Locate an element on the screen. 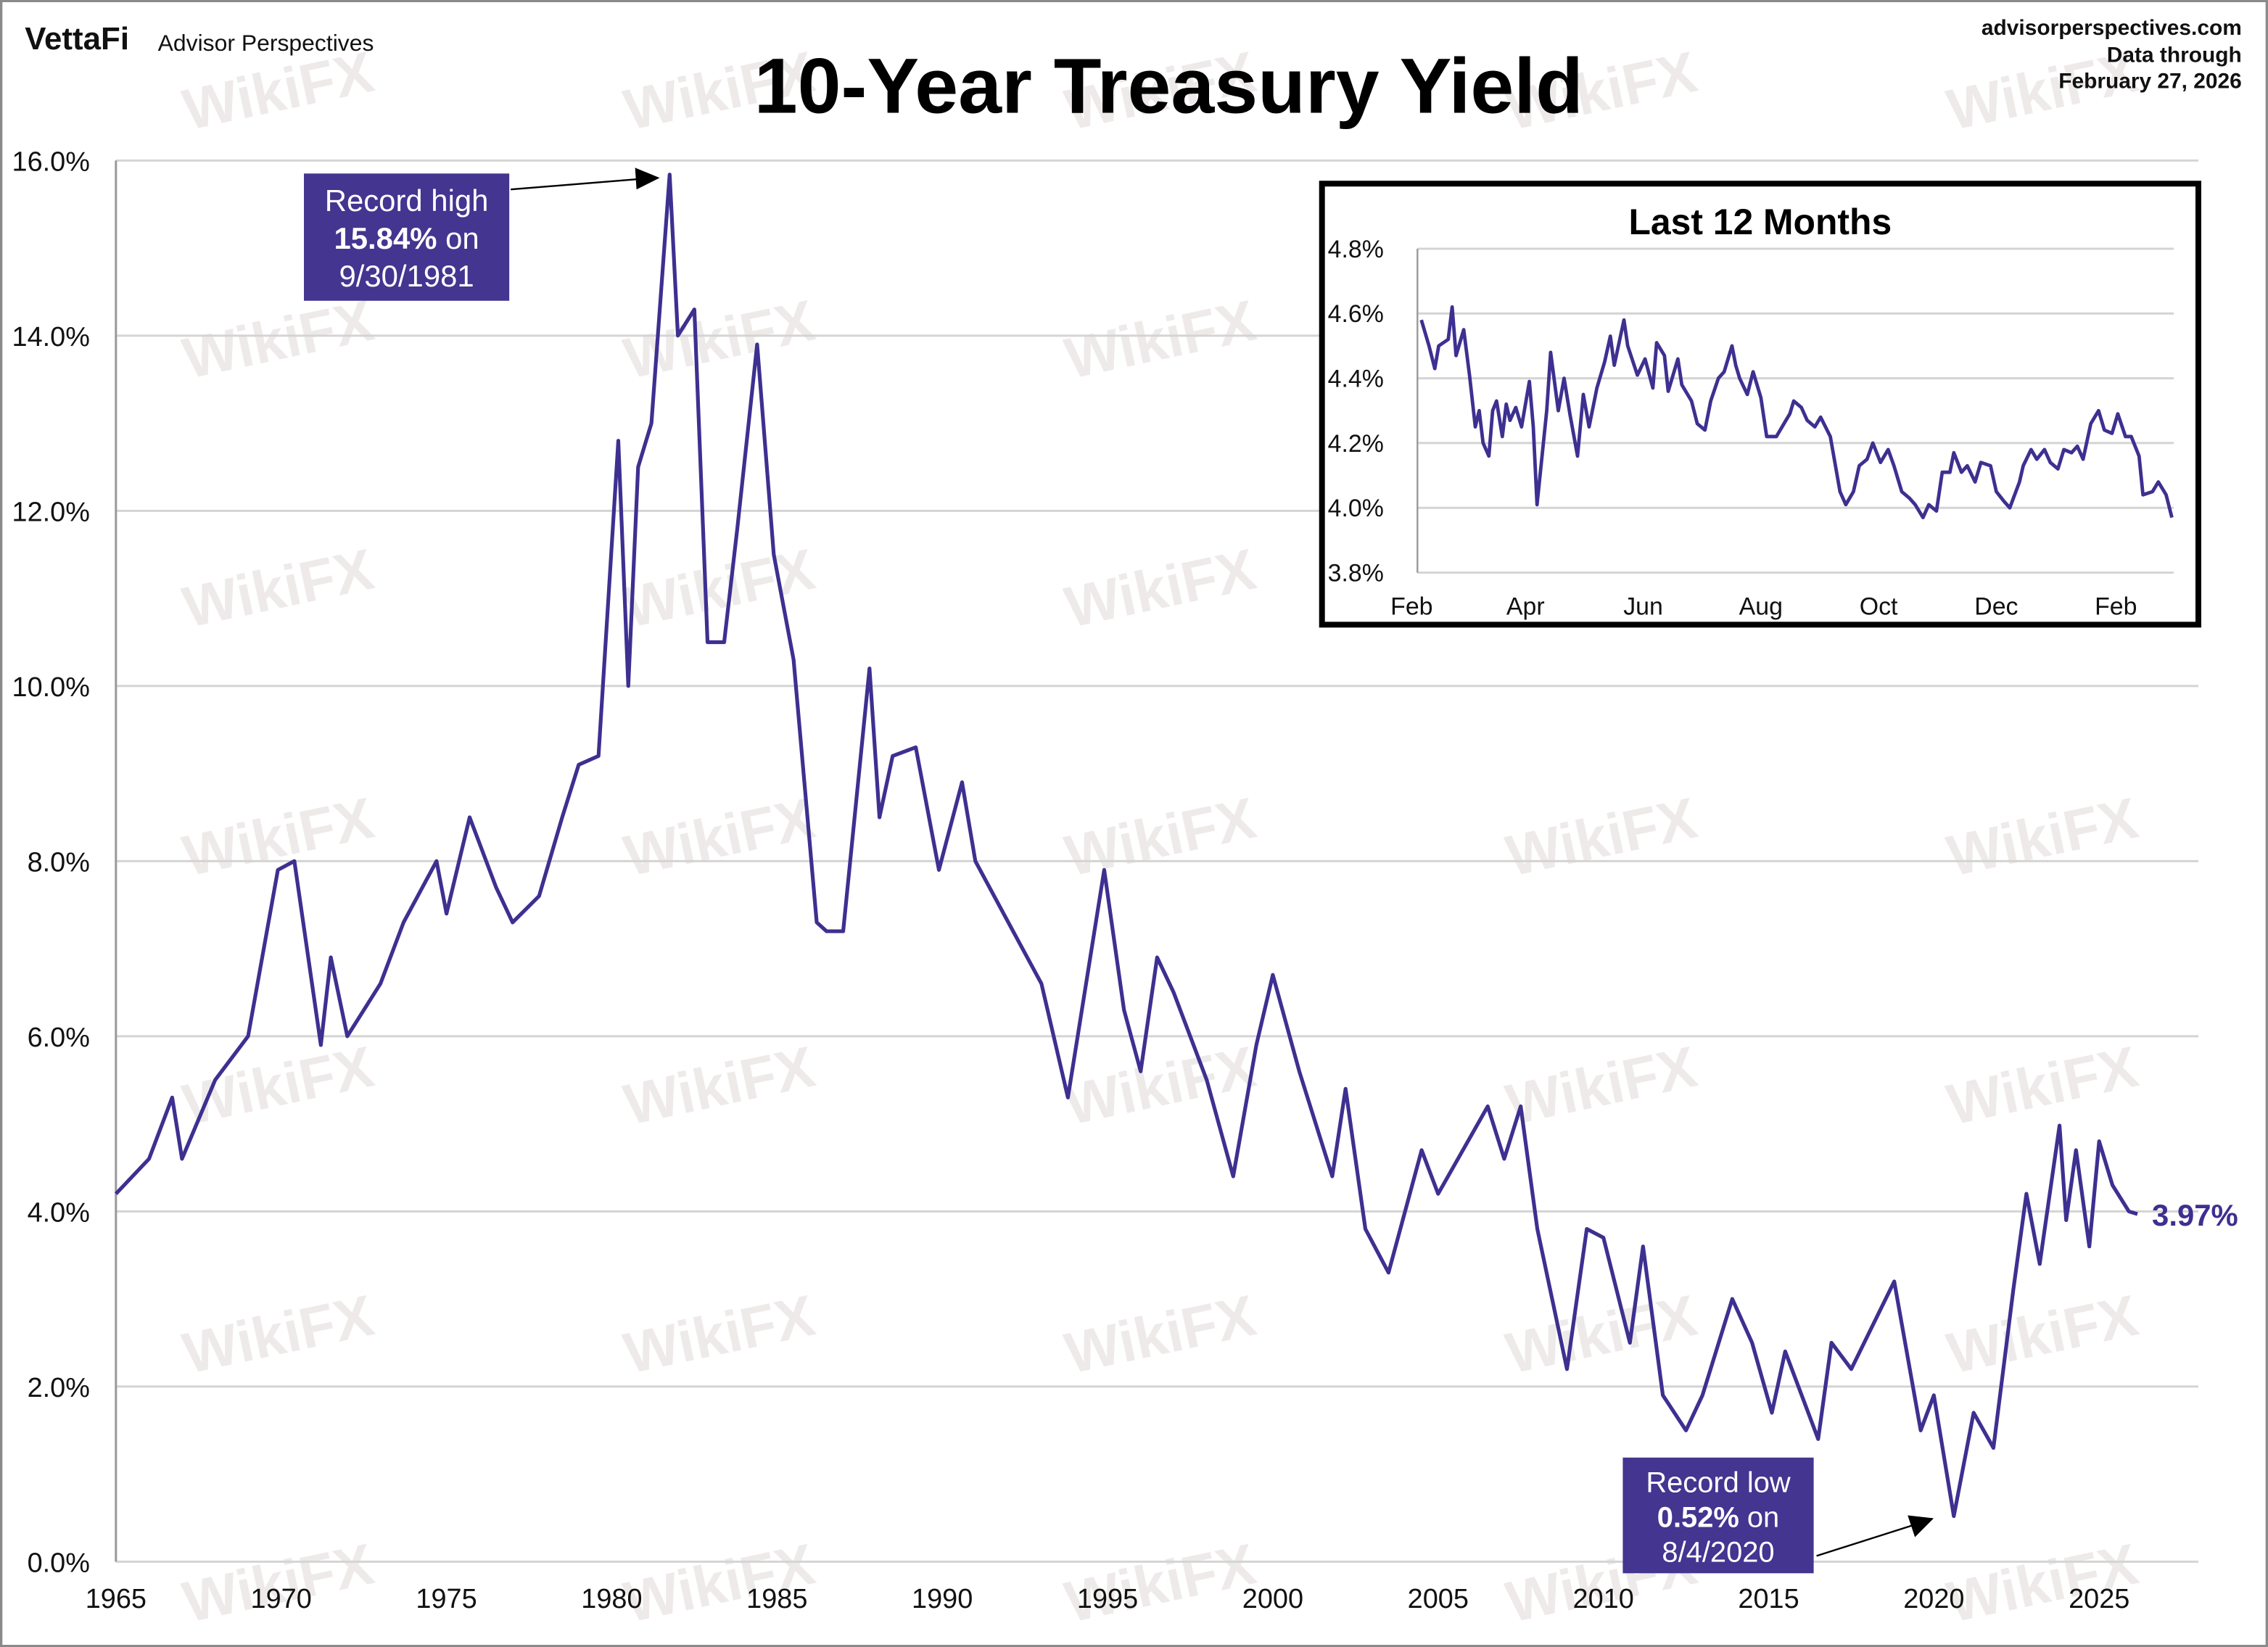  inset-x-tick-label: Dec is located at coordinates (1996, 606).